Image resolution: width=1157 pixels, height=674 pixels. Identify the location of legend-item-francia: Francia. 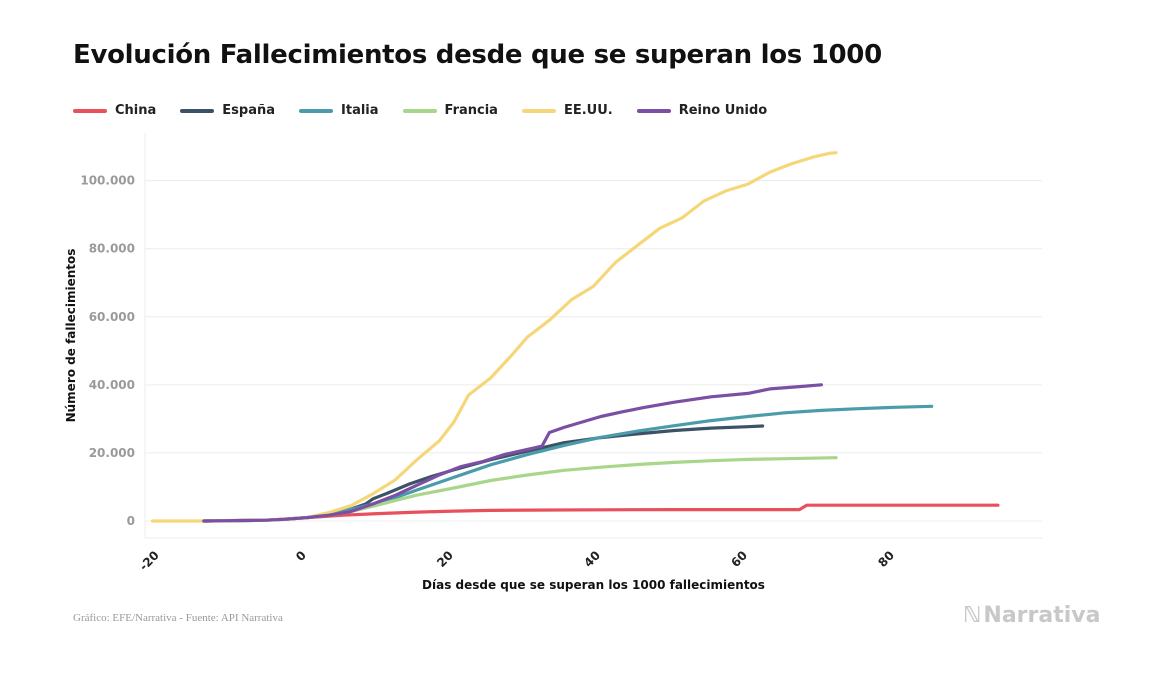
(450, 110).